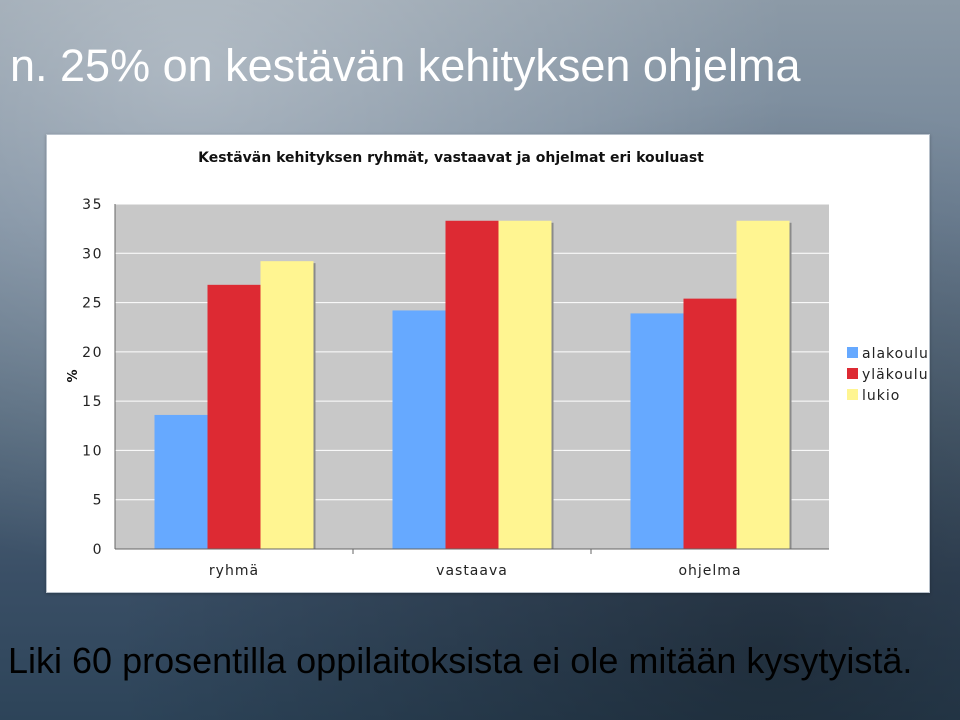 The width and height of the screenshot is (960, 720). What do you see at coordinates (405, 65) in the screenshot?
I see `slide-title: n. 25% on kestävän kehityksen ohjelma` at bounding box center [405, 65].